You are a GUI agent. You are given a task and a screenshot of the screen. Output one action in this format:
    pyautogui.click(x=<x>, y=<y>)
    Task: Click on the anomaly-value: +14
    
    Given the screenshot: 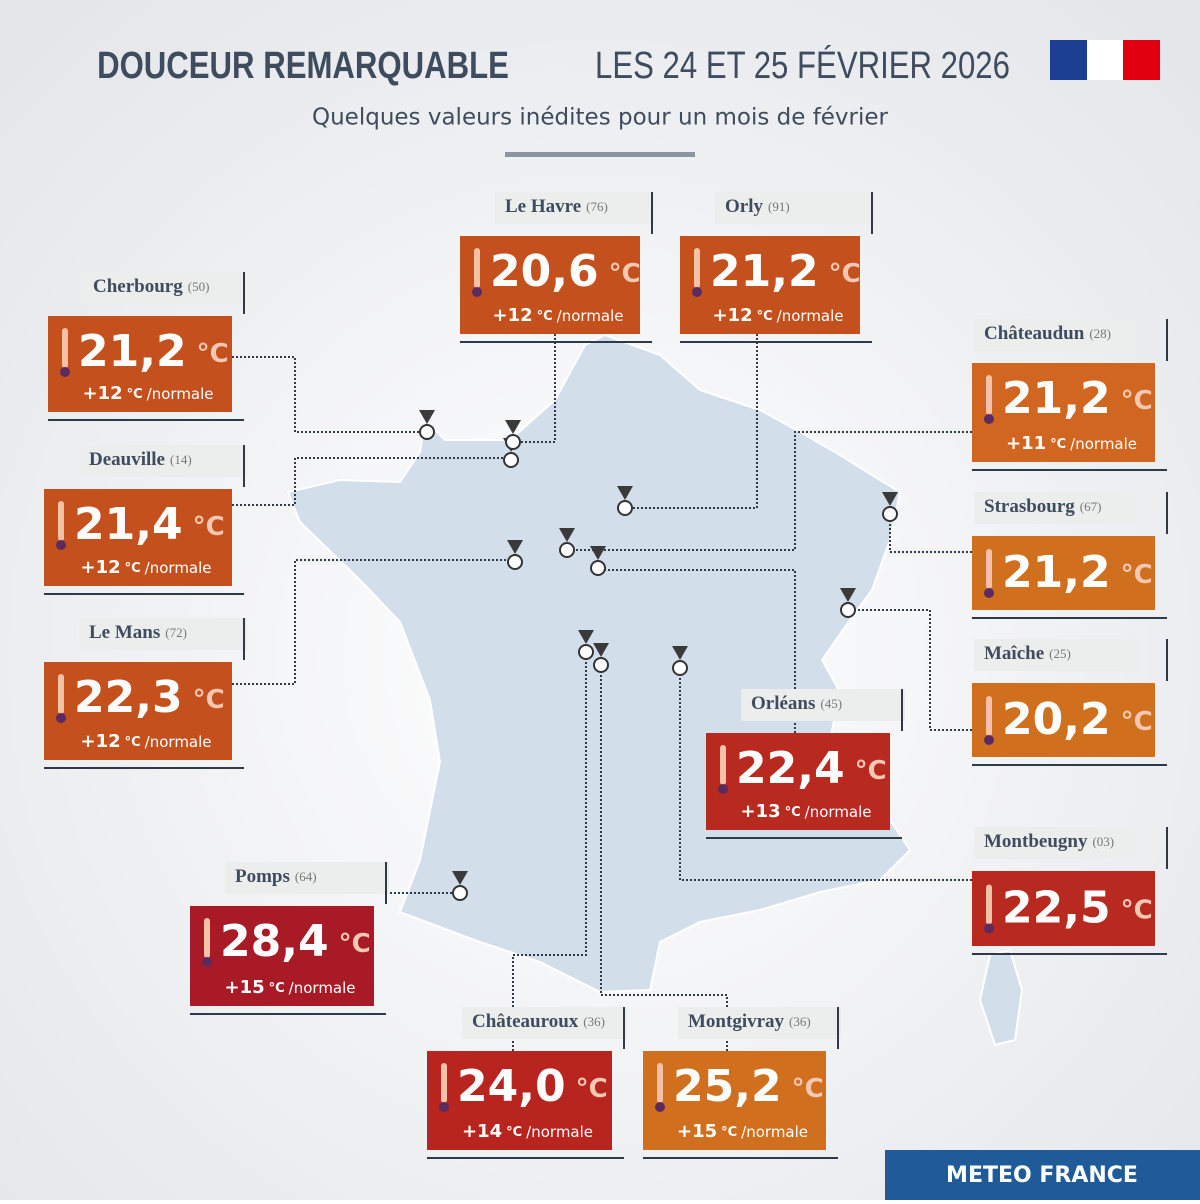 What is the action you would take?
    pyautogui.click(x=482, y=1131)
    